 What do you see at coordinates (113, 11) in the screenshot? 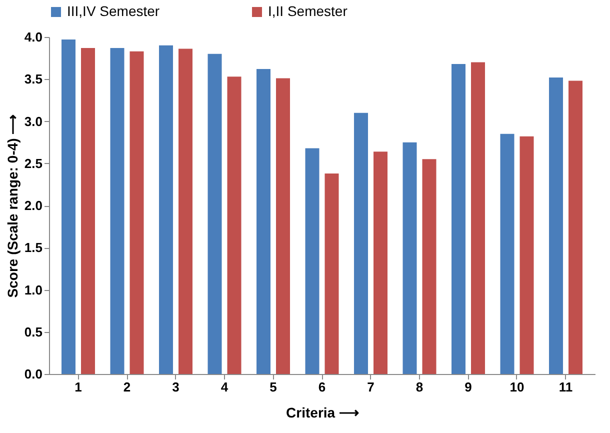
I see `legend-label: III,IV Semester` at bounding box center [113, 11].